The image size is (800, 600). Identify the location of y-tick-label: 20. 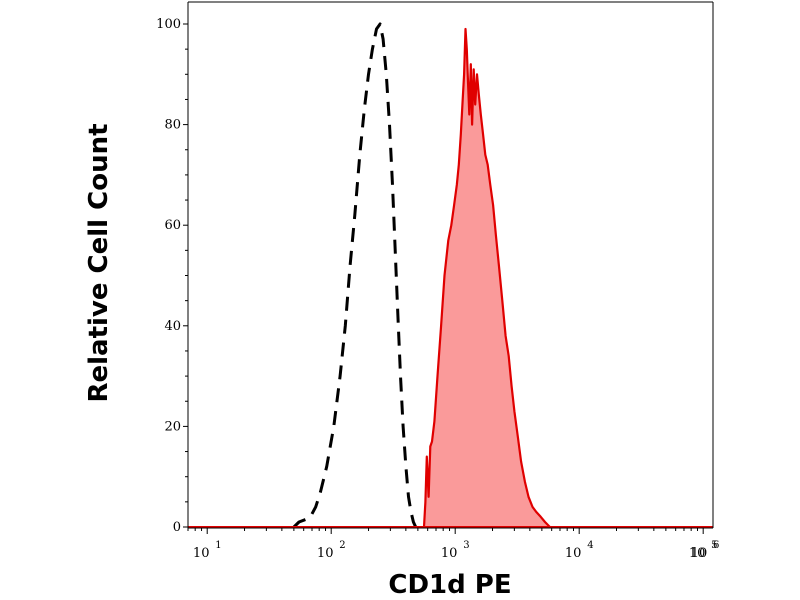
(172, 426).